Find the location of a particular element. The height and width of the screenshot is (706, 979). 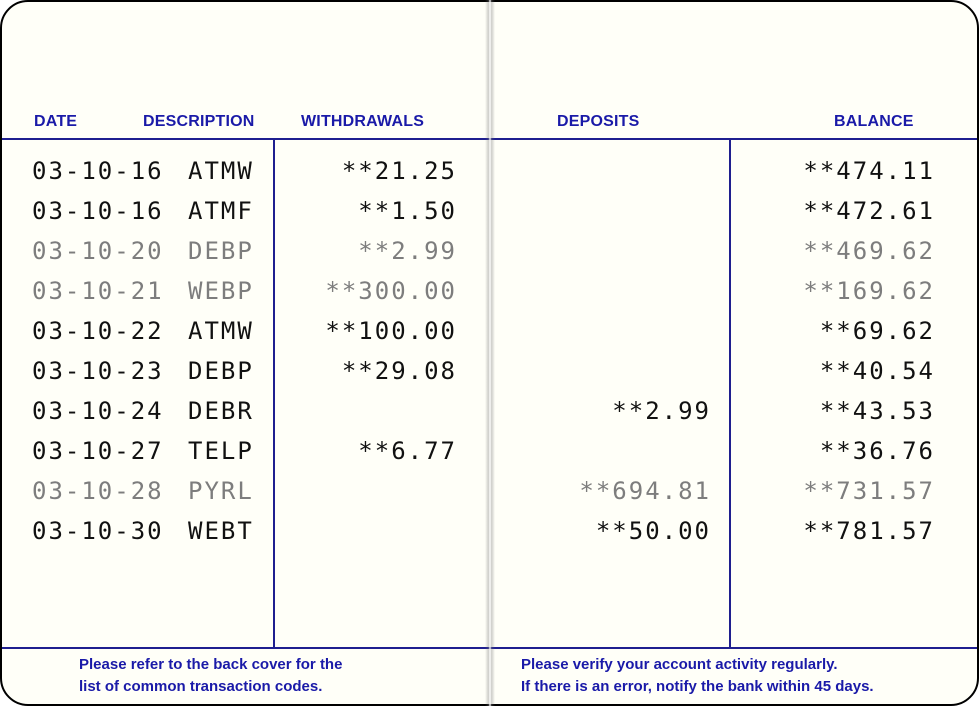

transaction-row: 03-10-28 PYRL **694.81 **731.57 is located at coordinates (489, 491).